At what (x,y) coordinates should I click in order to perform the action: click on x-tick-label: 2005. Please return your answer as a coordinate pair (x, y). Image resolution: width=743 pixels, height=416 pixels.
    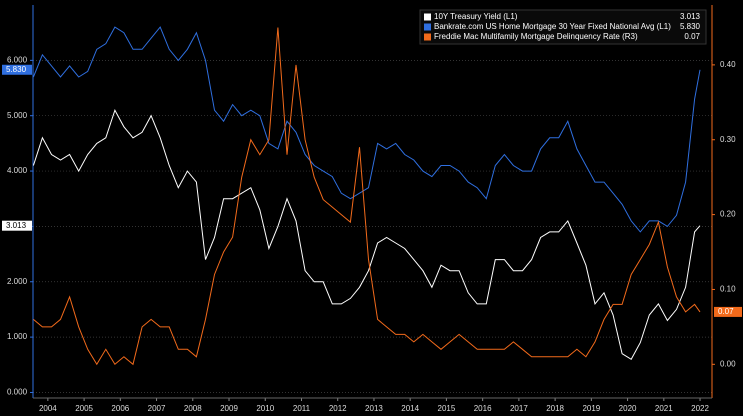
    Looking at the image, I should click on (84, 408).